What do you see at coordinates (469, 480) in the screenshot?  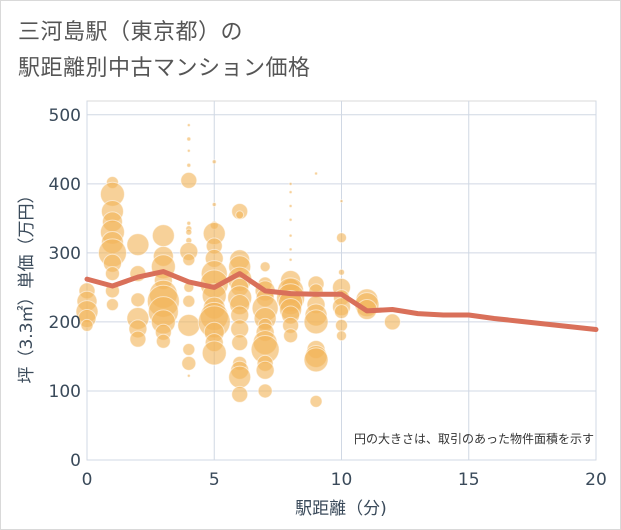 I see `x-tick-label: 15` at bounding box center [469, 480].